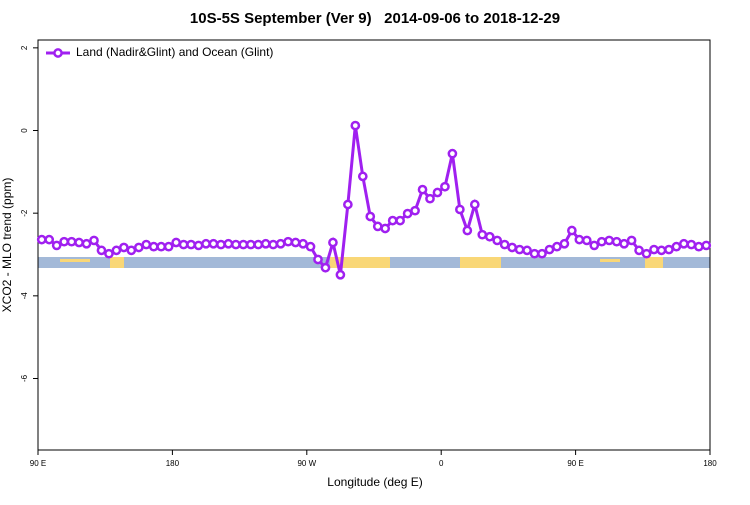  What do you see at coordinates (7, 245) in the screenshot?
I see `y-axis-label: XCO2 - MLO trend (ppm)` at bounding box center [7, 245].